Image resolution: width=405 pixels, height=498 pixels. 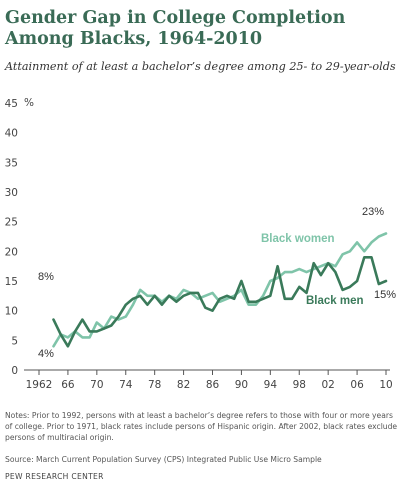 What do you see at coordinates (96, 385) in the screenshot?
I see `x-tick-label: 70` at bounding box center [96, 385].